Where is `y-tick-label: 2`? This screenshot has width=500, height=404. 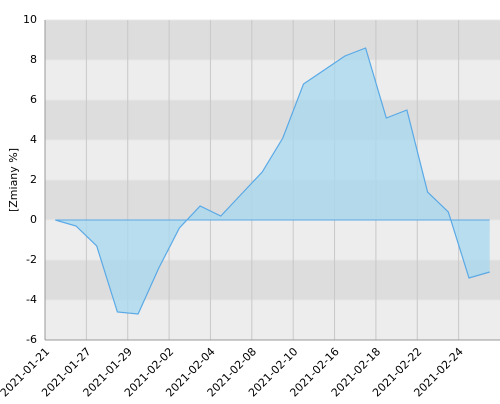 y-tick-label: 2 is located at coordinates (33, 179).